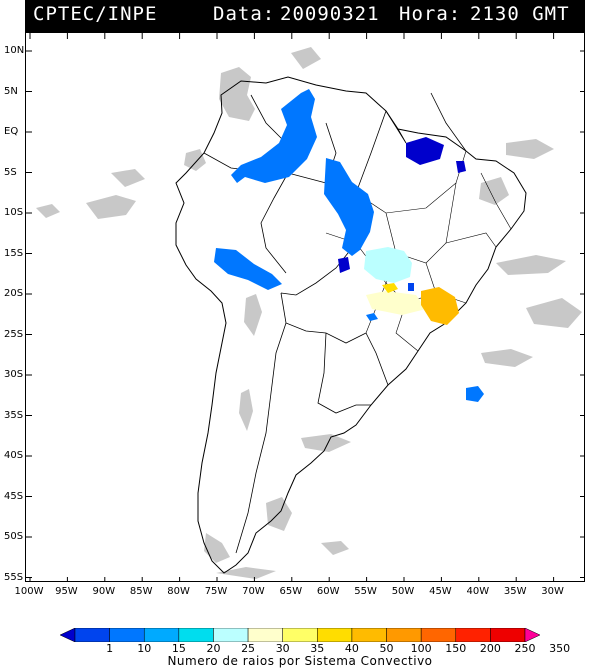  What do you see at coordinates (430, 14) in the screenshot?
I see `time-label: Hora:` at bounding box center [430, 14].